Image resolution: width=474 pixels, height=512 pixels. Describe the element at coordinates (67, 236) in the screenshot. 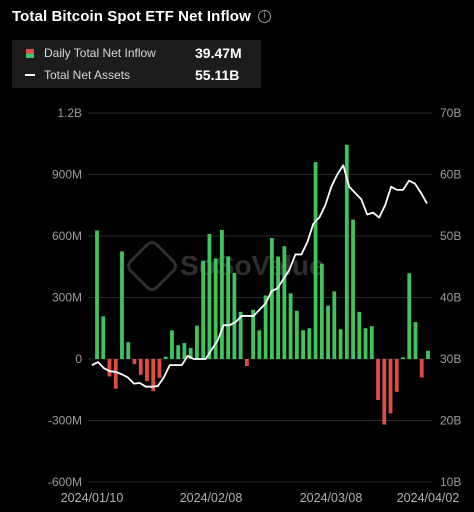

I see `y-left-tick-label: 600M` at that location.